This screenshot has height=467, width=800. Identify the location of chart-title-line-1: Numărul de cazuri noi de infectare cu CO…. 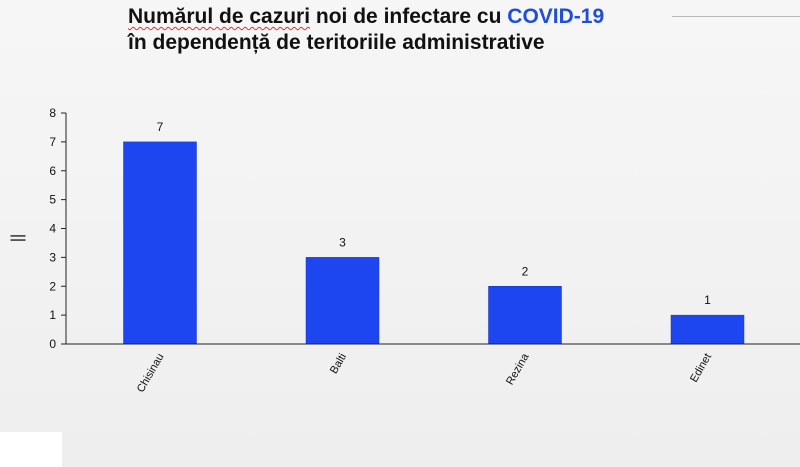
(366, 17).